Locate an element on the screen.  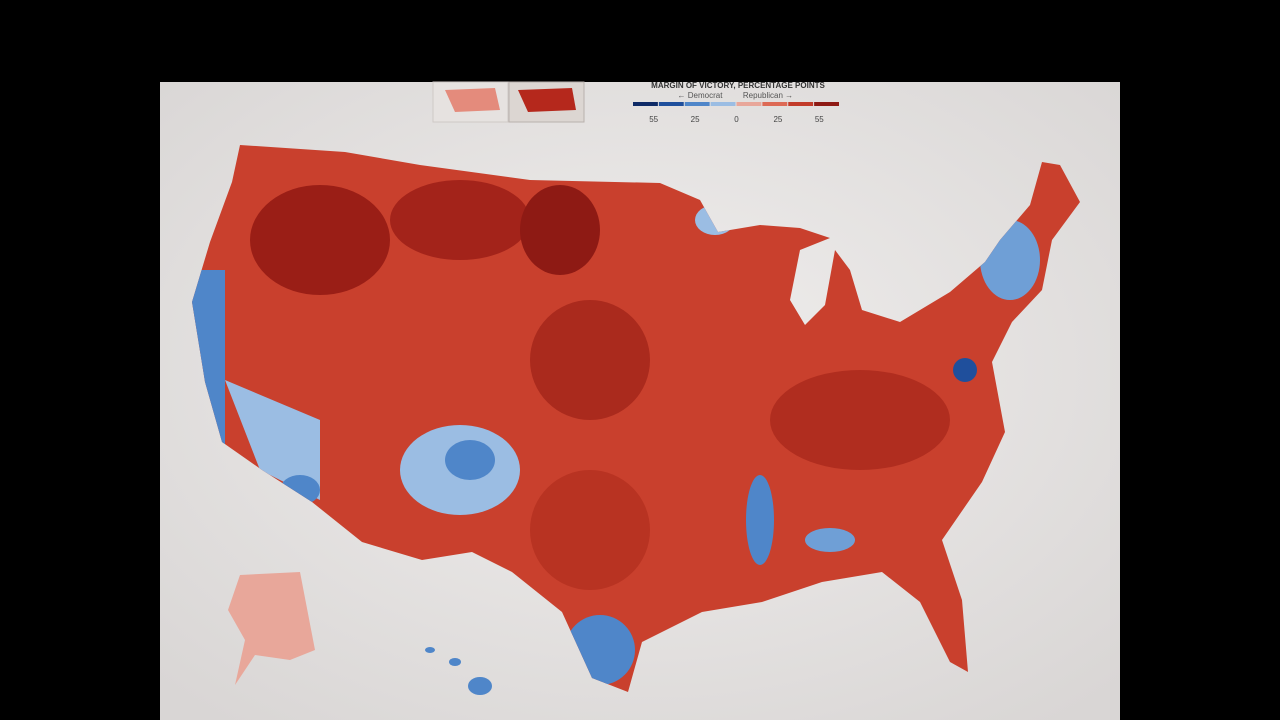
legend: 55 25 0 25 55 is located at coordinates (736, 113).